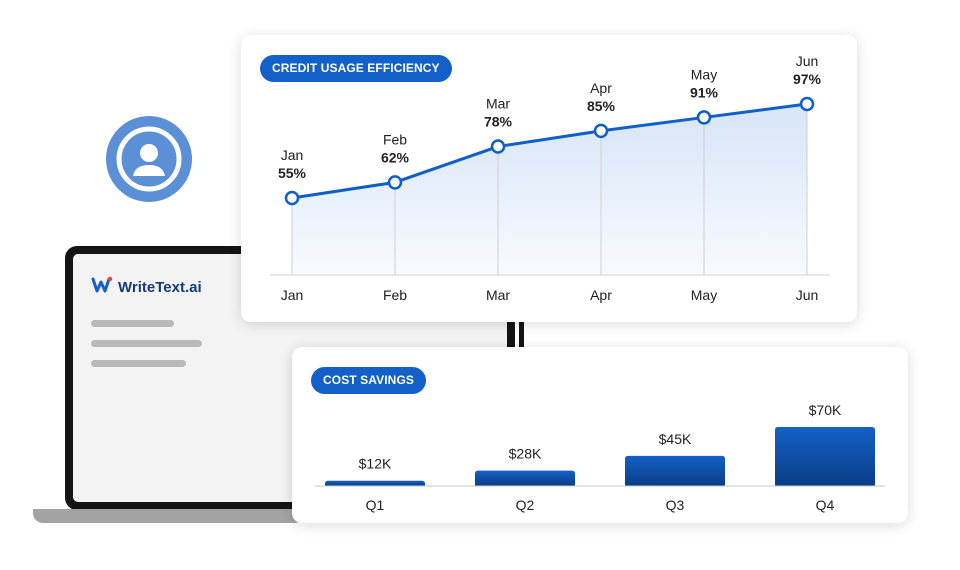  What do you see at coordinates (375, 505) in the screenshot?
I see `x-tick-label: Q1` at bounding box center [375, 505].